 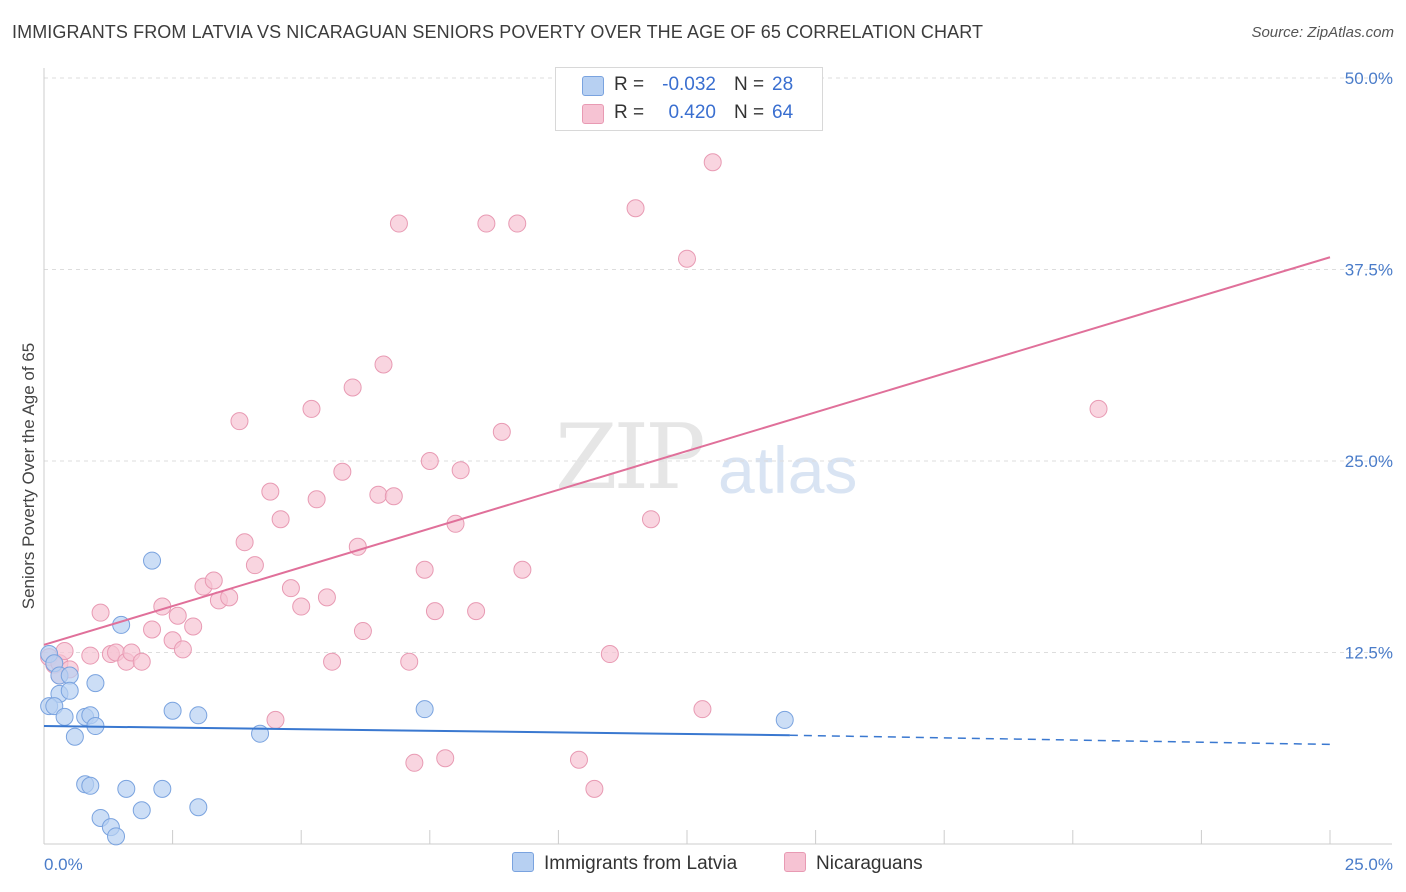 I want to click on x-tick-label: 25.0%, so click(x=1369, y=864).